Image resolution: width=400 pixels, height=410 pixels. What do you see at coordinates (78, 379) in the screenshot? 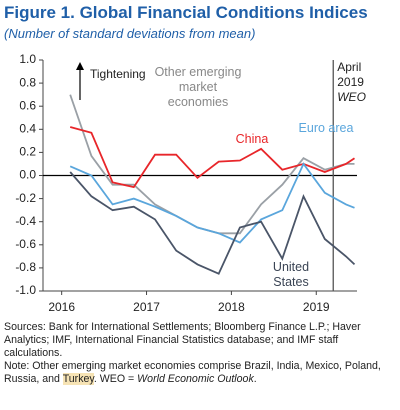
I see `note-text: Turkey` at bounding box center [78, 379].